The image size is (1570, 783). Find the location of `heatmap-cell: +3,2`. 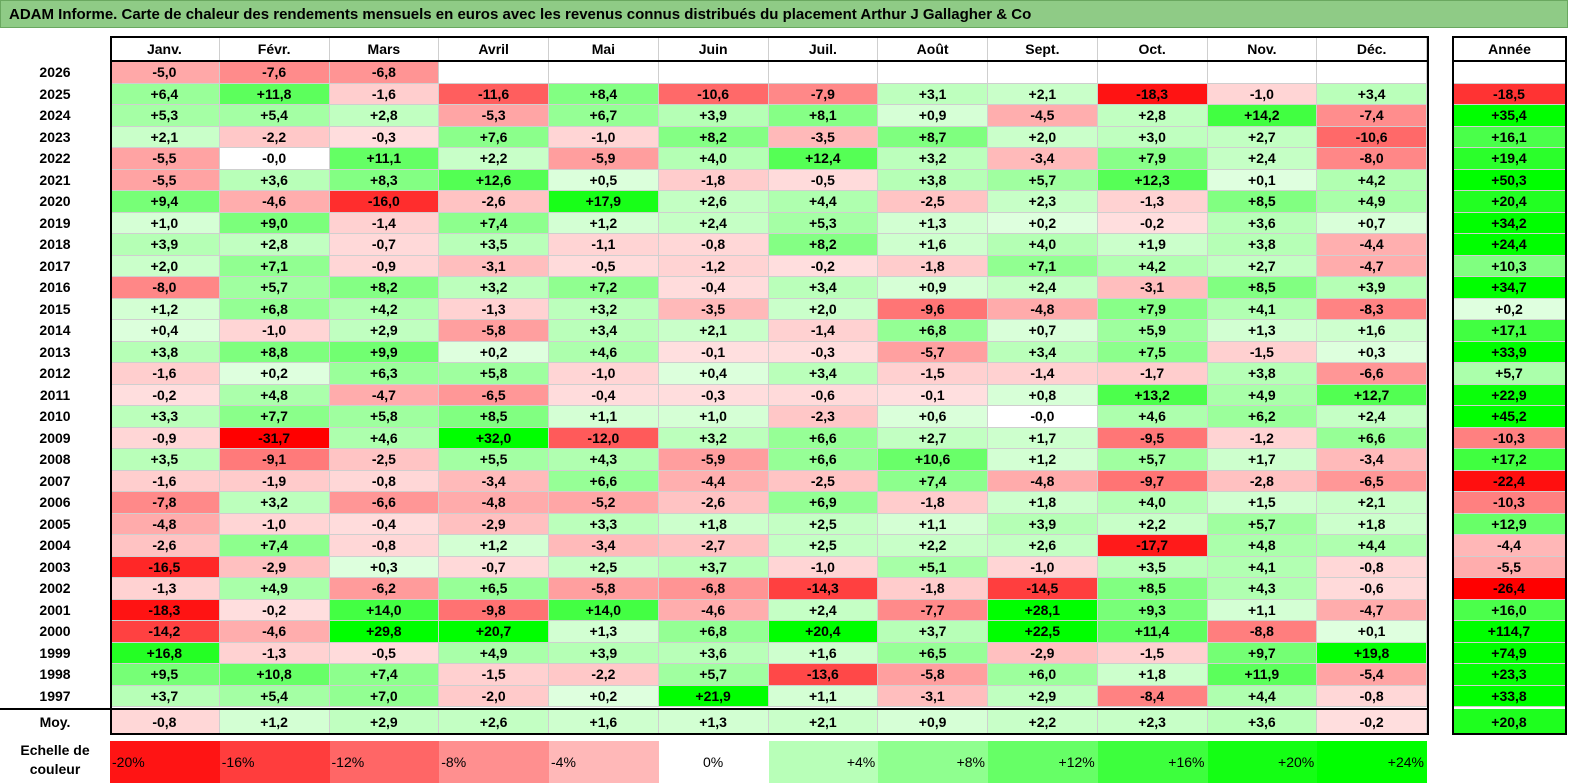

heatmap-cell: +3,2 is located at coordinates (274, 503).